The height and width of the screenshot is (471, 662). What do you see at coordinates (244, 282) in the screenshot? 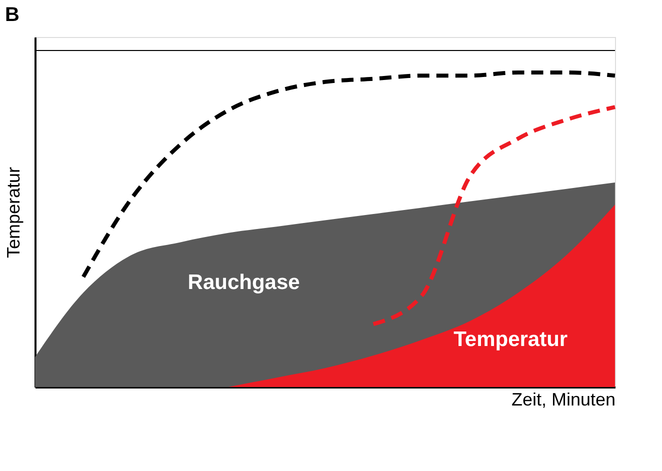
I see `series-label: Rauchgase` at bounding box center [244, 282].